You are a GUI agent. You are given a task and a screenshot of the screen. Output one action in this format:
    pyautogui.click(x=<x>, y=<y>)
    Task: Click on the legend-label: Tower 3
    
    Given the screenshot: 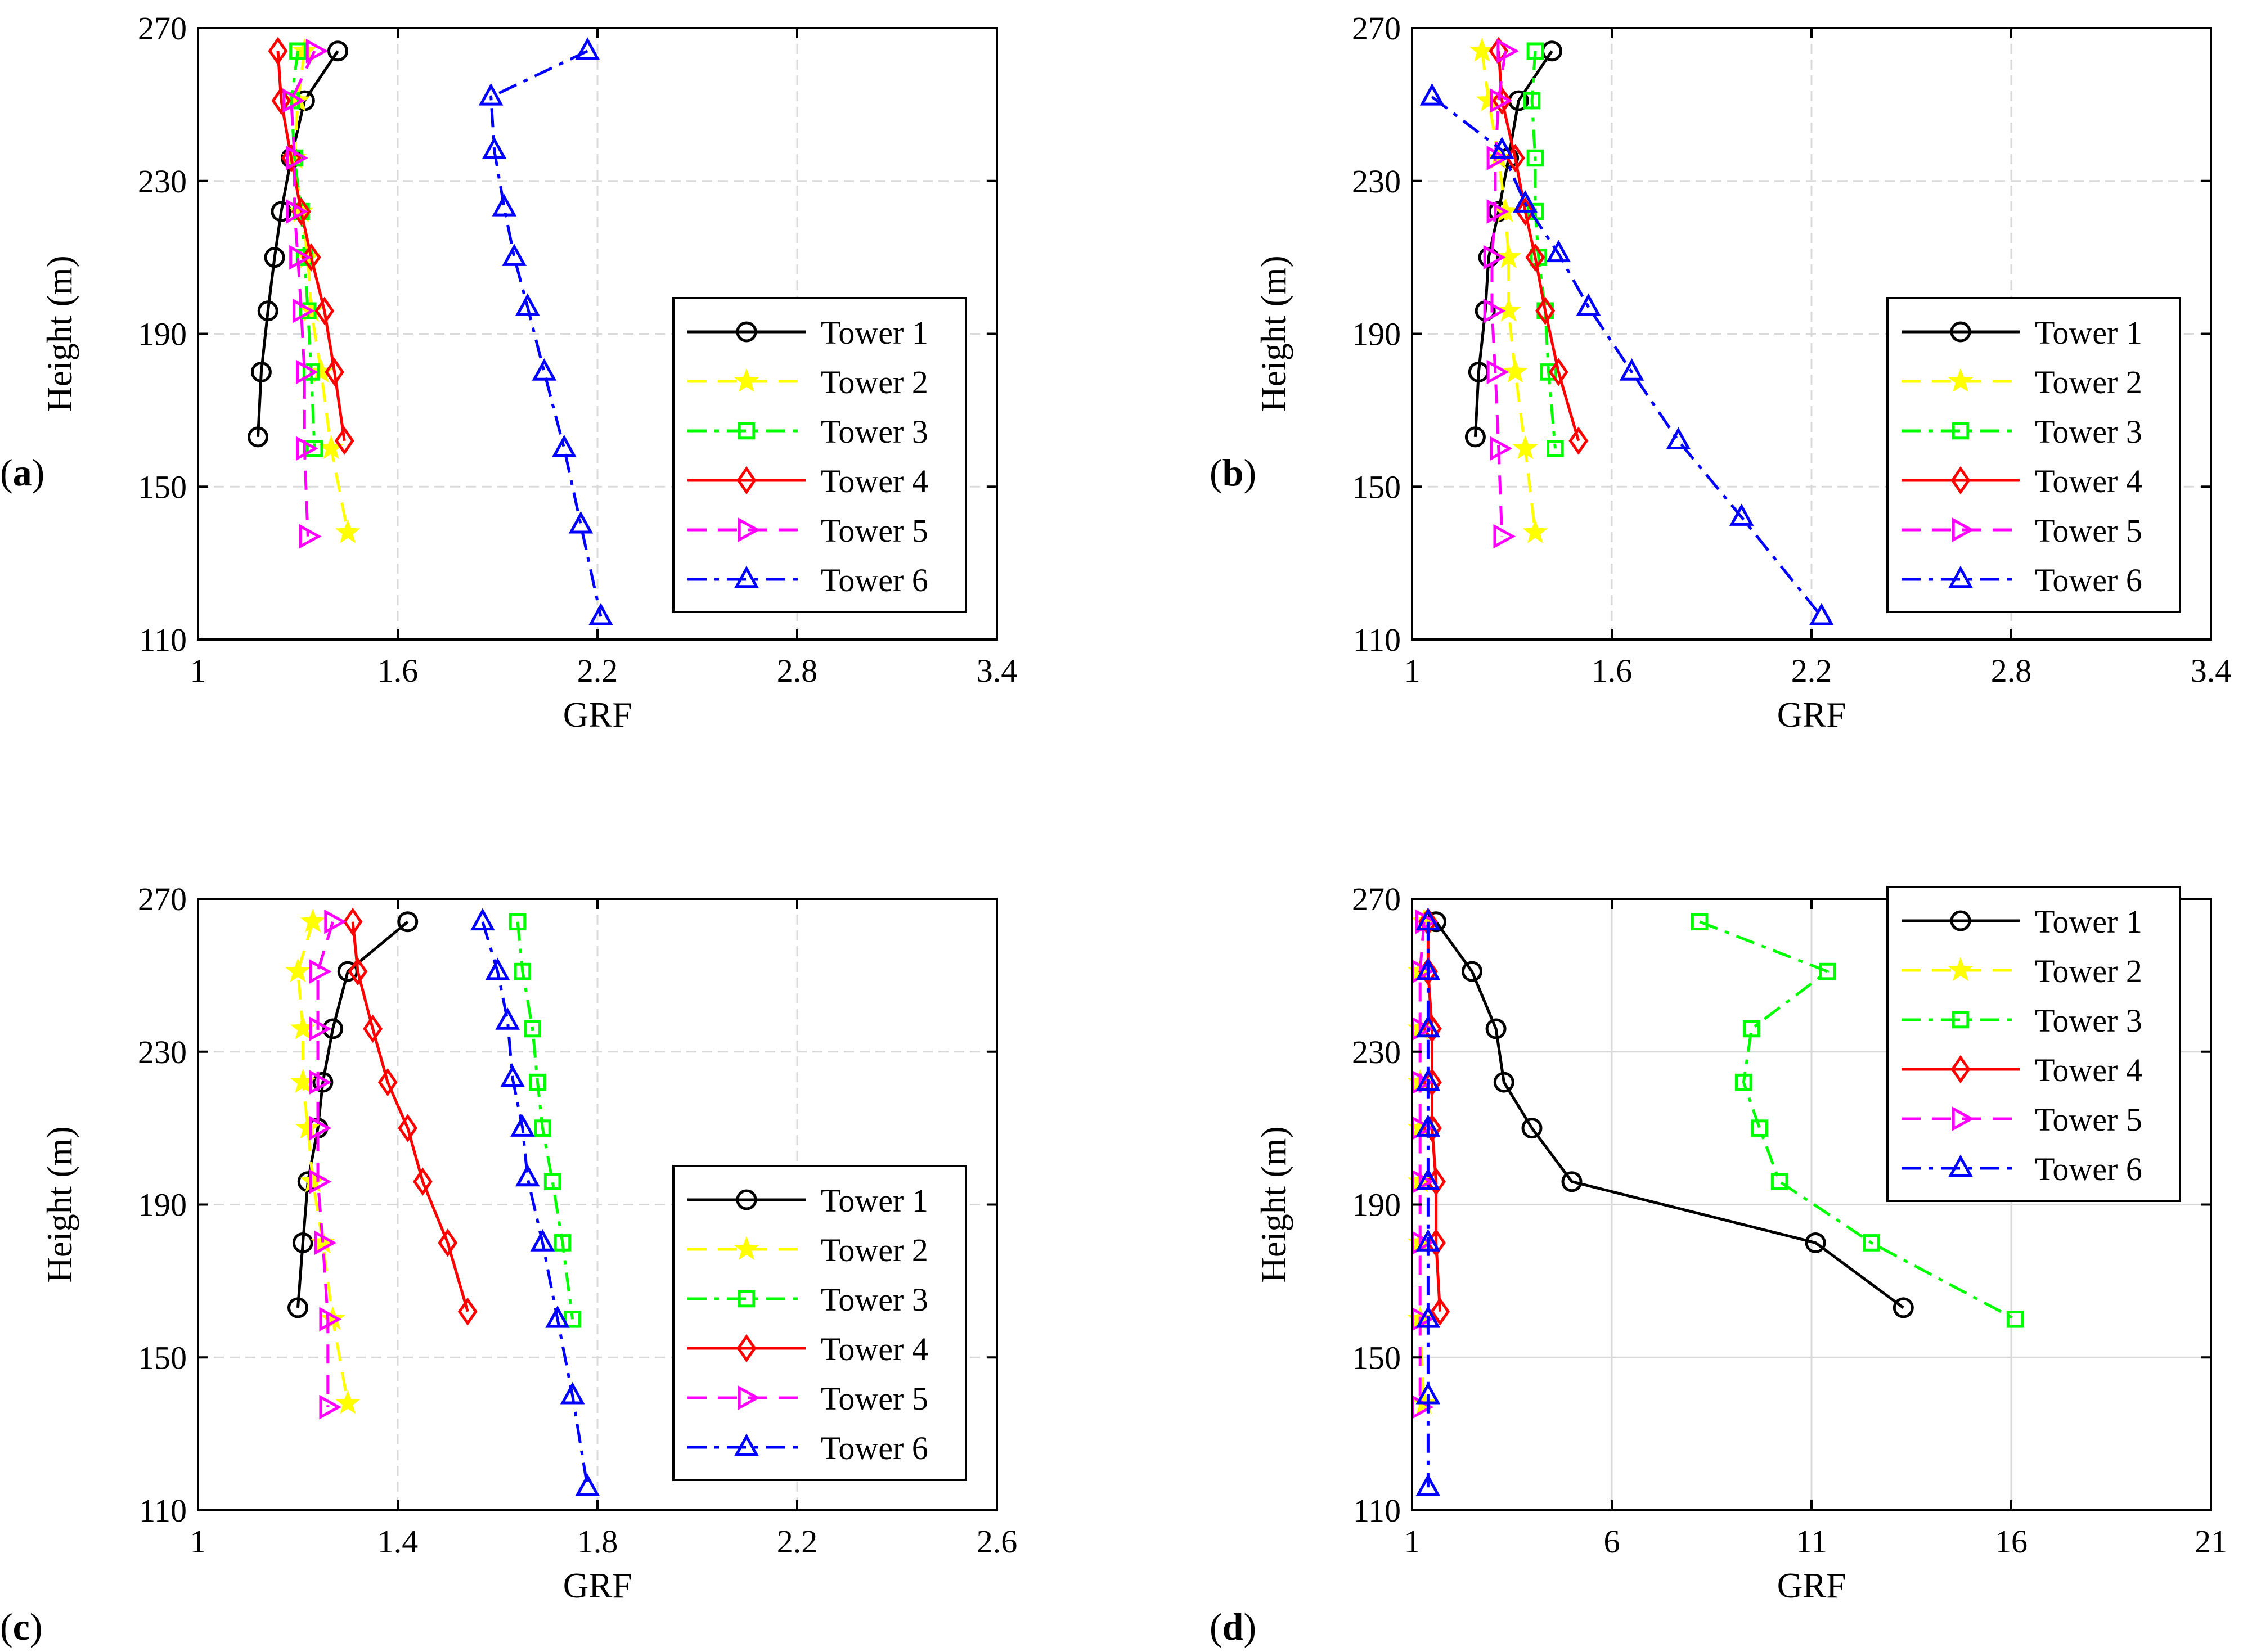 What is the action you would take?
    pyautogui.click(x=2088, y=1020)
    